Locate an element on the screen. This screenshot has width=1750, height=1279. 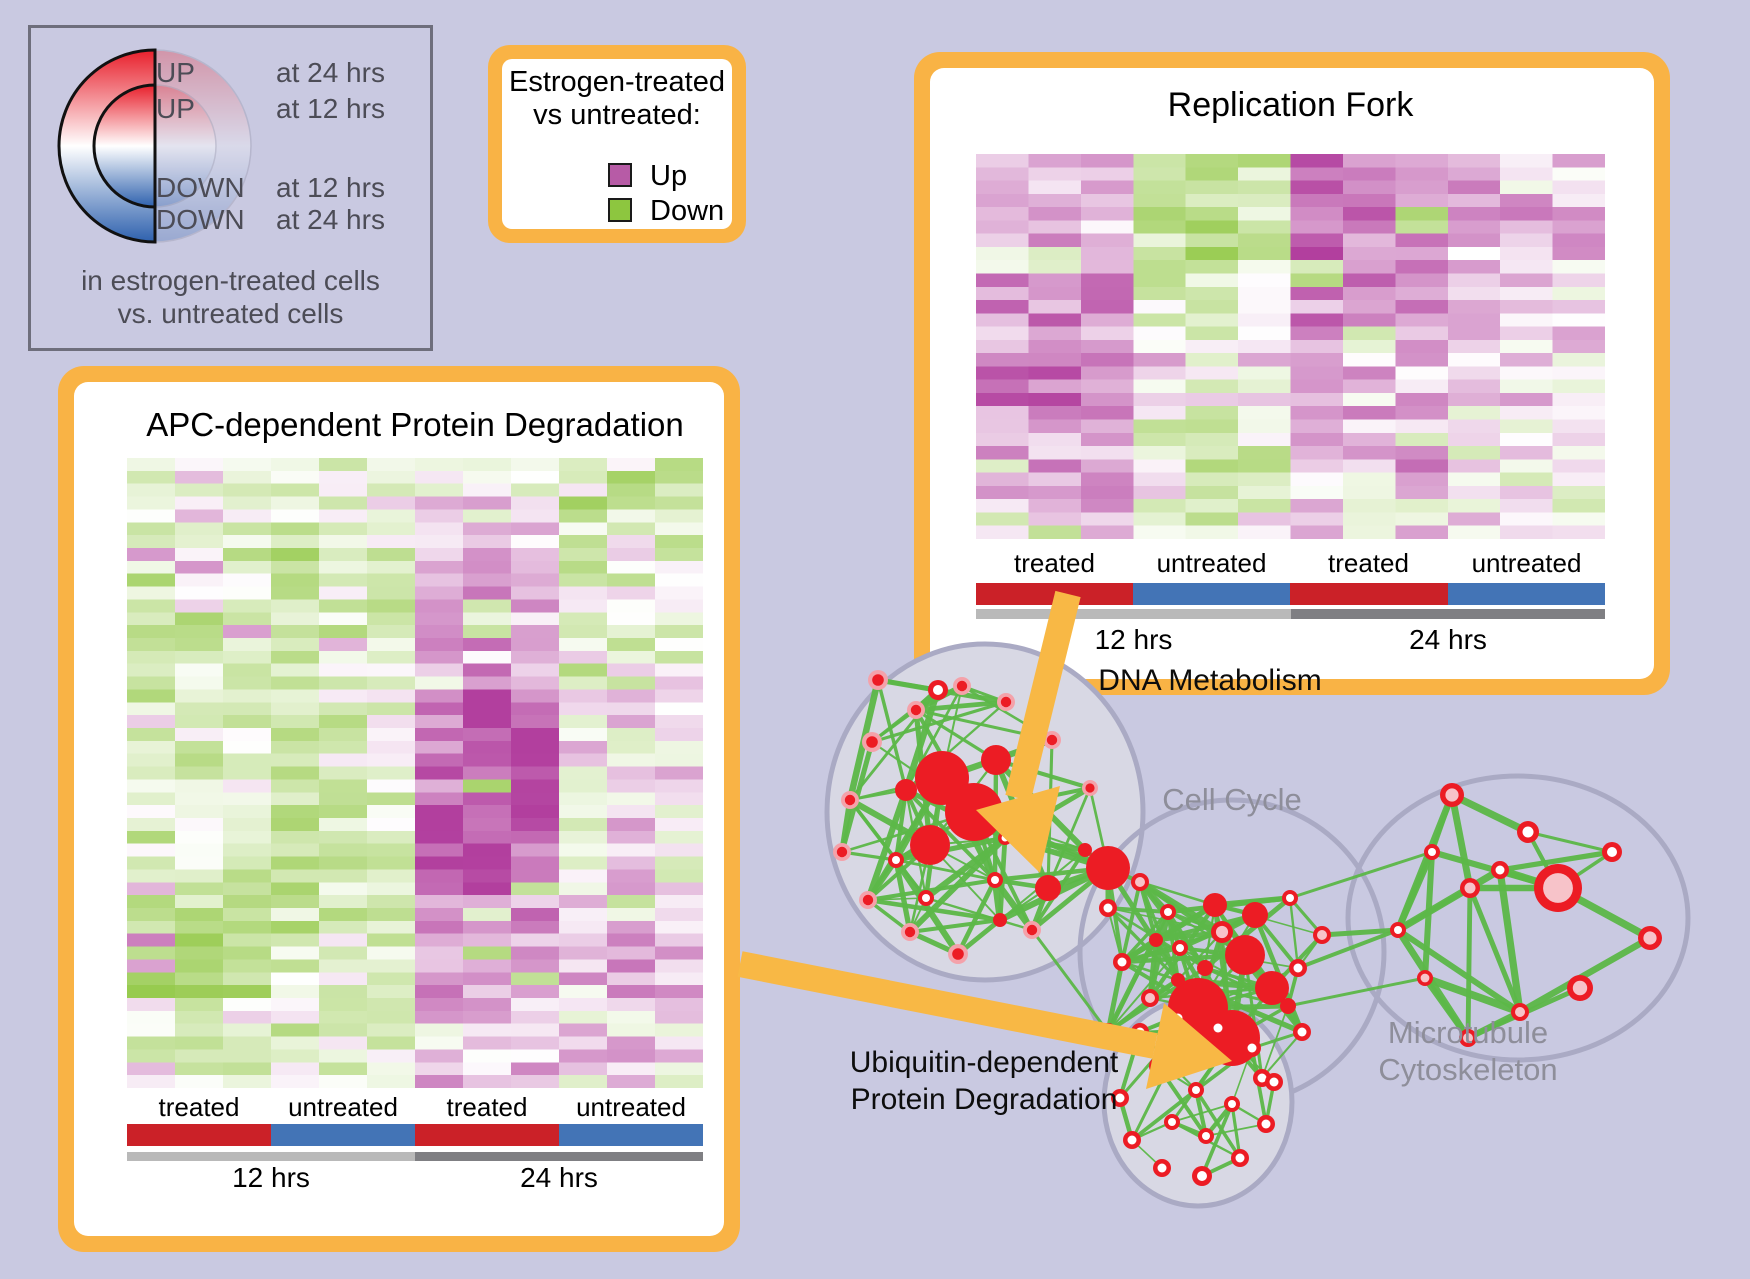
legend-row-down24: DOWN at 24 hrs is located at coordinates (270, 220).